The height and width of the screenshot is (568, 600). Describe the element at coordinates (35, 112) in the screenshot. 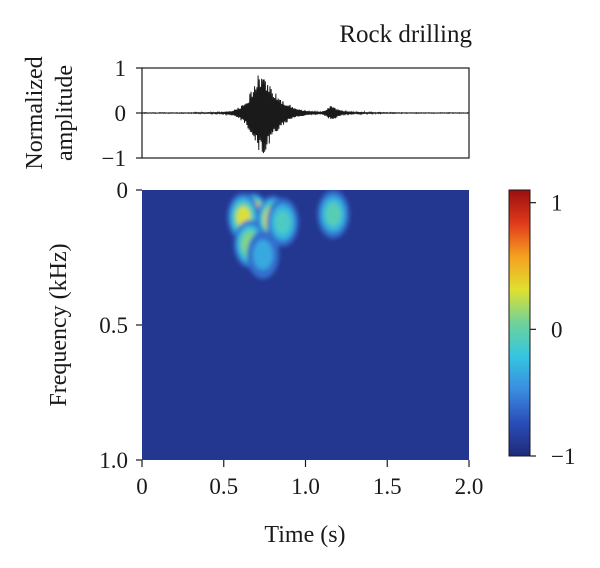

I see `waveform-ylabel-line1: Normalized` at that location.